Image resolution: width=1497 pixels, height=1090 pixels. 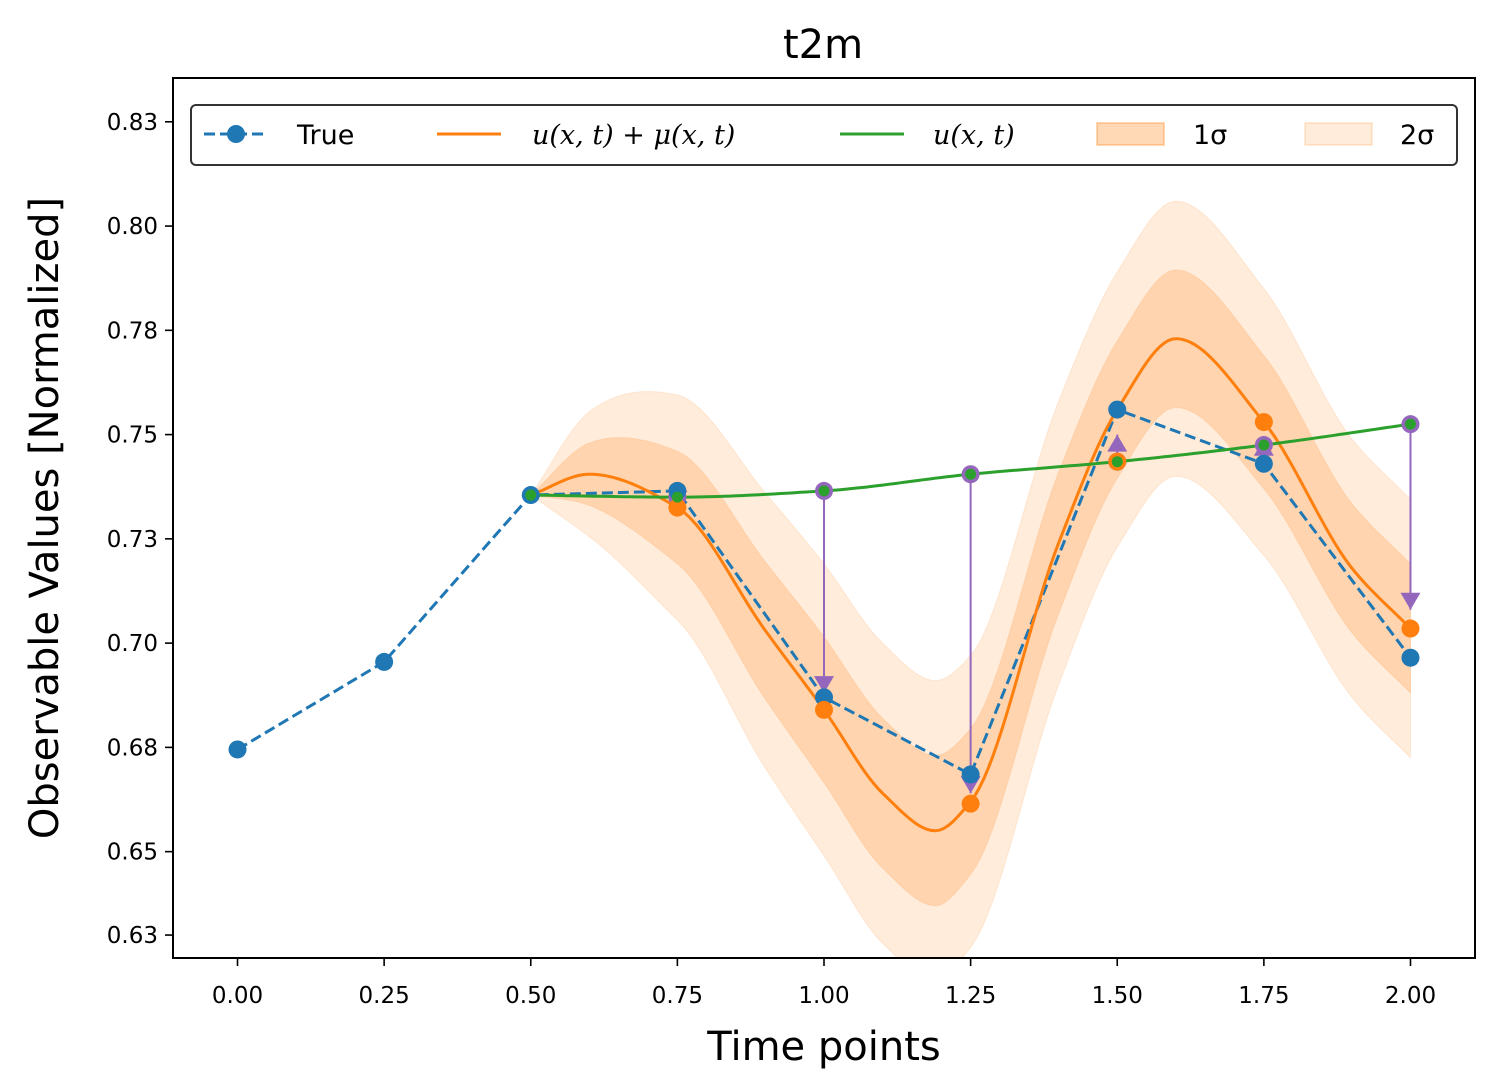 What do you see at coordinates (132, 540) in the screenshot?
I see `y-tick-label: 0.73` at bounding box center [132, 540].